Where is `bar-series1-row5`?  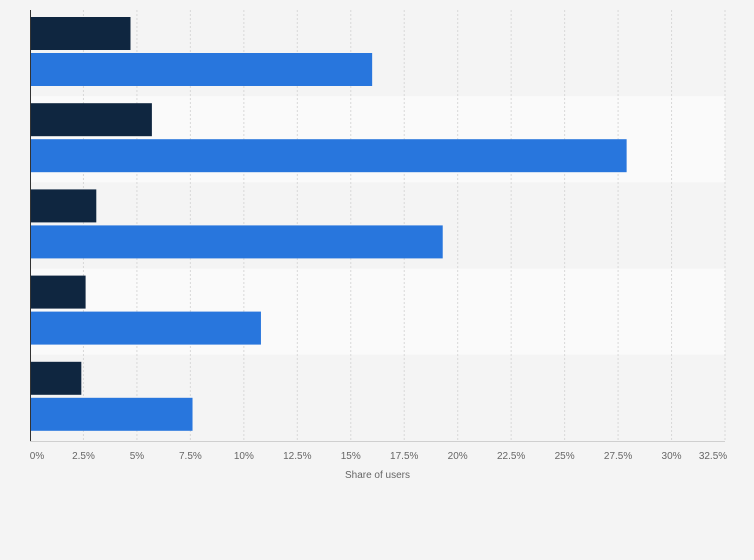
bar-series1-row5 is located at coordinates (56, 378).